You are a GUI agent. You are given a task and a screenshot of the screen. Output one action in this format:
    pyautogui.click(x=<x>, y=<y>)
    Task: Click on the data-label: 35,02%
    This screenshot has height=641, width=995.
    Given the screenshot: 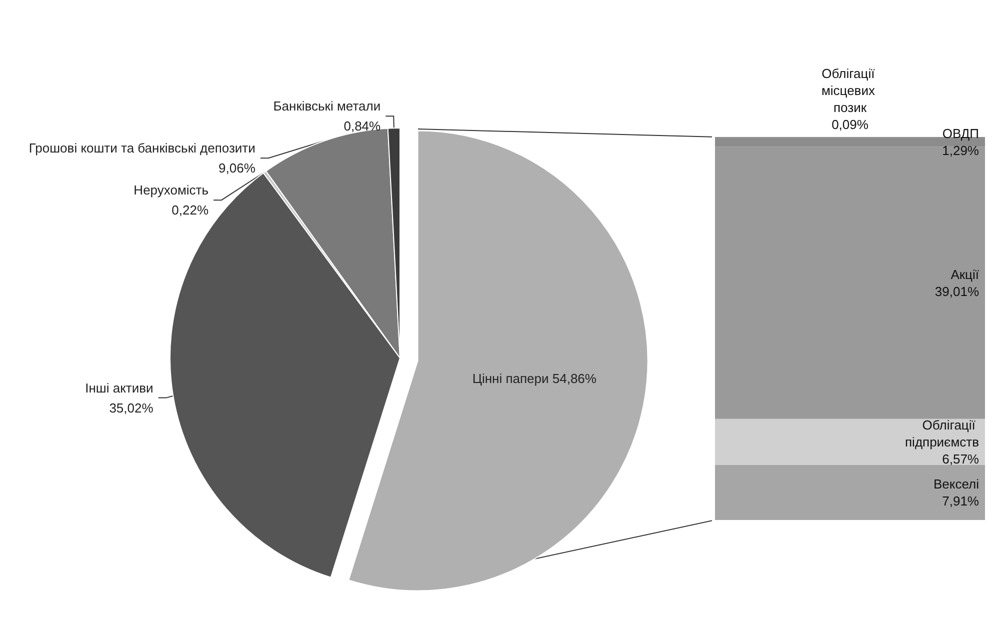 What is the action you would take?
    pyautogui.click(x=131, y=408)
    